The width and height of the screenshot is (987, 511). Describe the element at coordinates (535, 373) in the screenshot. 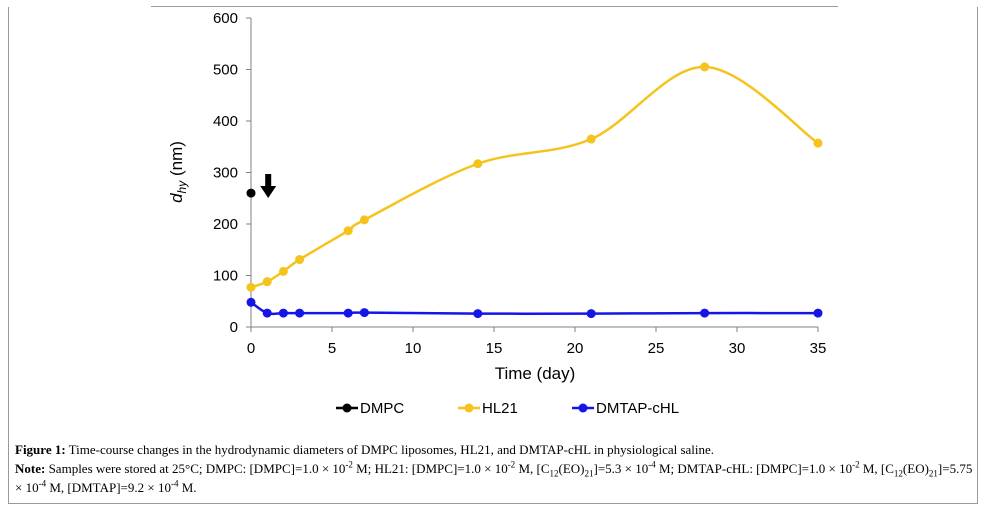

I see `x-axis-title: Time (day)` at that location.